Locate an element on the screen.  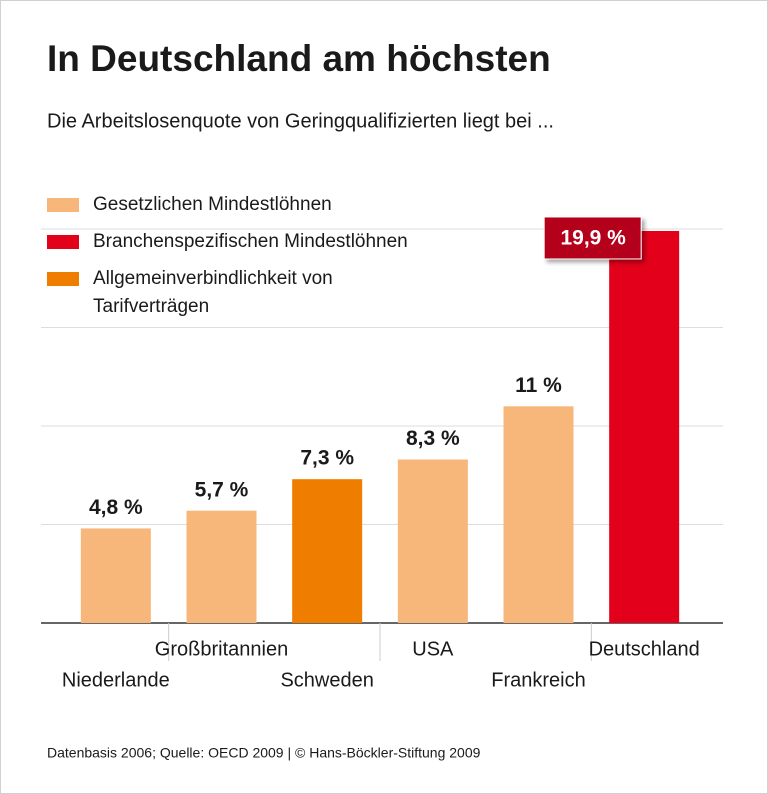
legend-item: Branchenspezifischen Mindestlöhnen is located at coordinates (227, 242).